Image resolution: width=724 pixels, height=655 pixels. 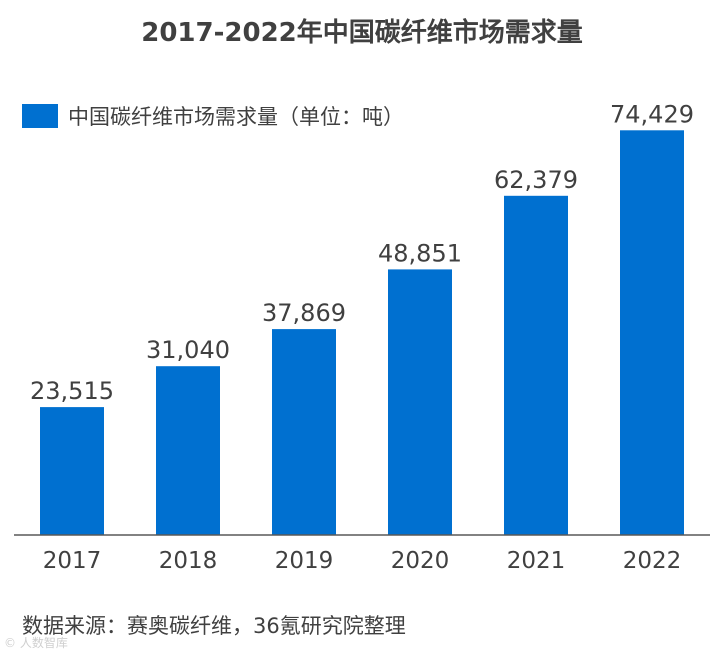 What do you see at coordinates (188, 561) in the screenshot?
I see `tick-label-2018: 2018` at bounding box center [188, 561].